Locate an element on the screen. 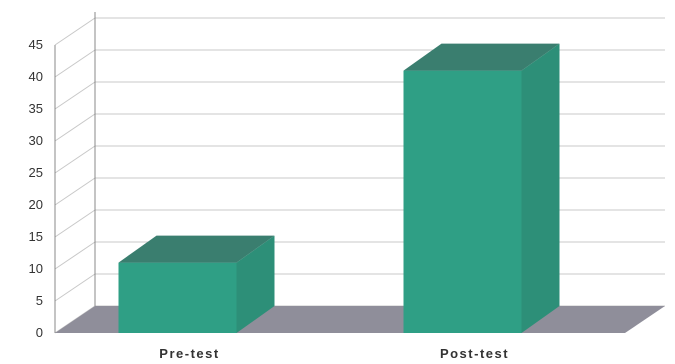 The width and height of the screenshot is (675, 364). y-tick-label: 10 is located at coordinates (36, 268).